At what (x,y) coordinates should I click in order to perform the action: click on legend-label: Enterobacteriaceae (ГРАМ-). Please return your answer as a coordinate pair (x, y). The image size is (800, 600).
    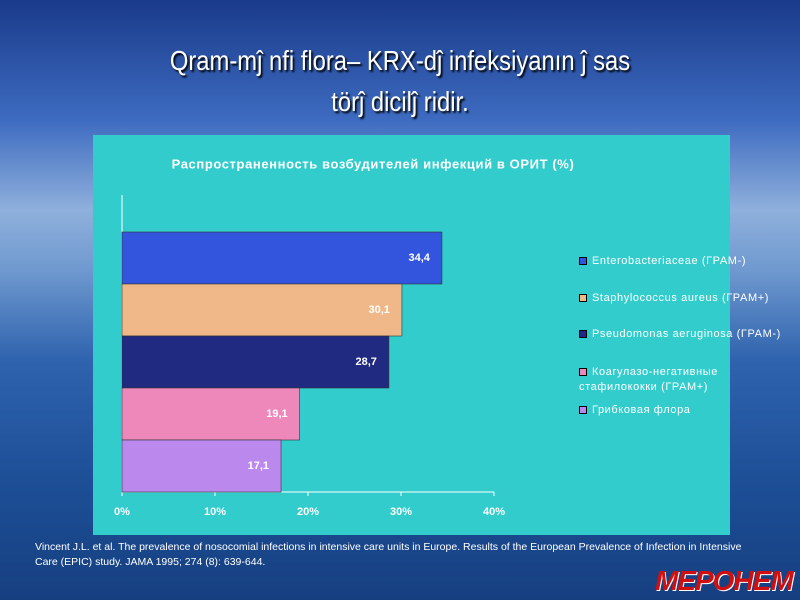
    Looking at the image, I should click on (669, 261).